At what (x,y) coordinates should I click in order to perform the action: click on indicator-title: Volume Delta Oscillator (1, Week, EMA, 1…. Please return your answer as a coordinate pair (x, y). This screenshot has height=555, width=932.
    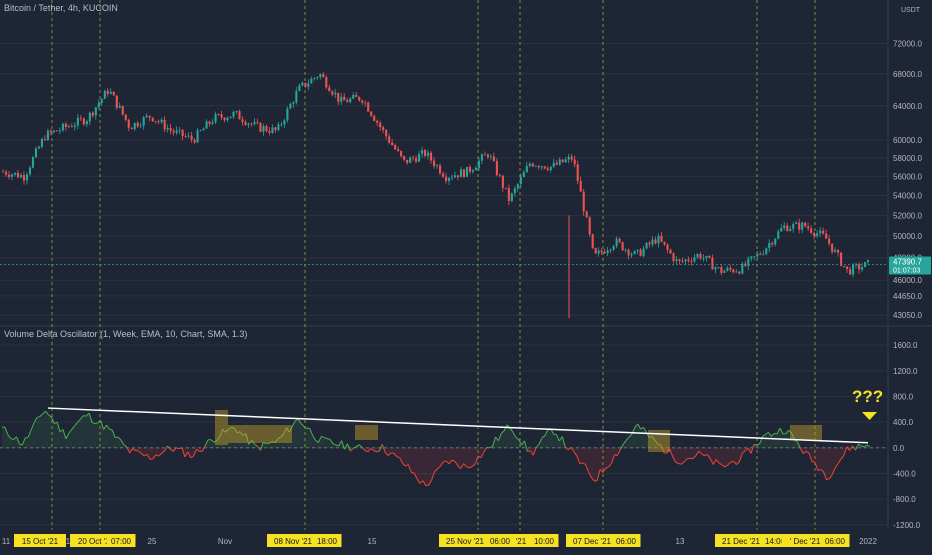
    Looking at the image, I should click on (125, 334).